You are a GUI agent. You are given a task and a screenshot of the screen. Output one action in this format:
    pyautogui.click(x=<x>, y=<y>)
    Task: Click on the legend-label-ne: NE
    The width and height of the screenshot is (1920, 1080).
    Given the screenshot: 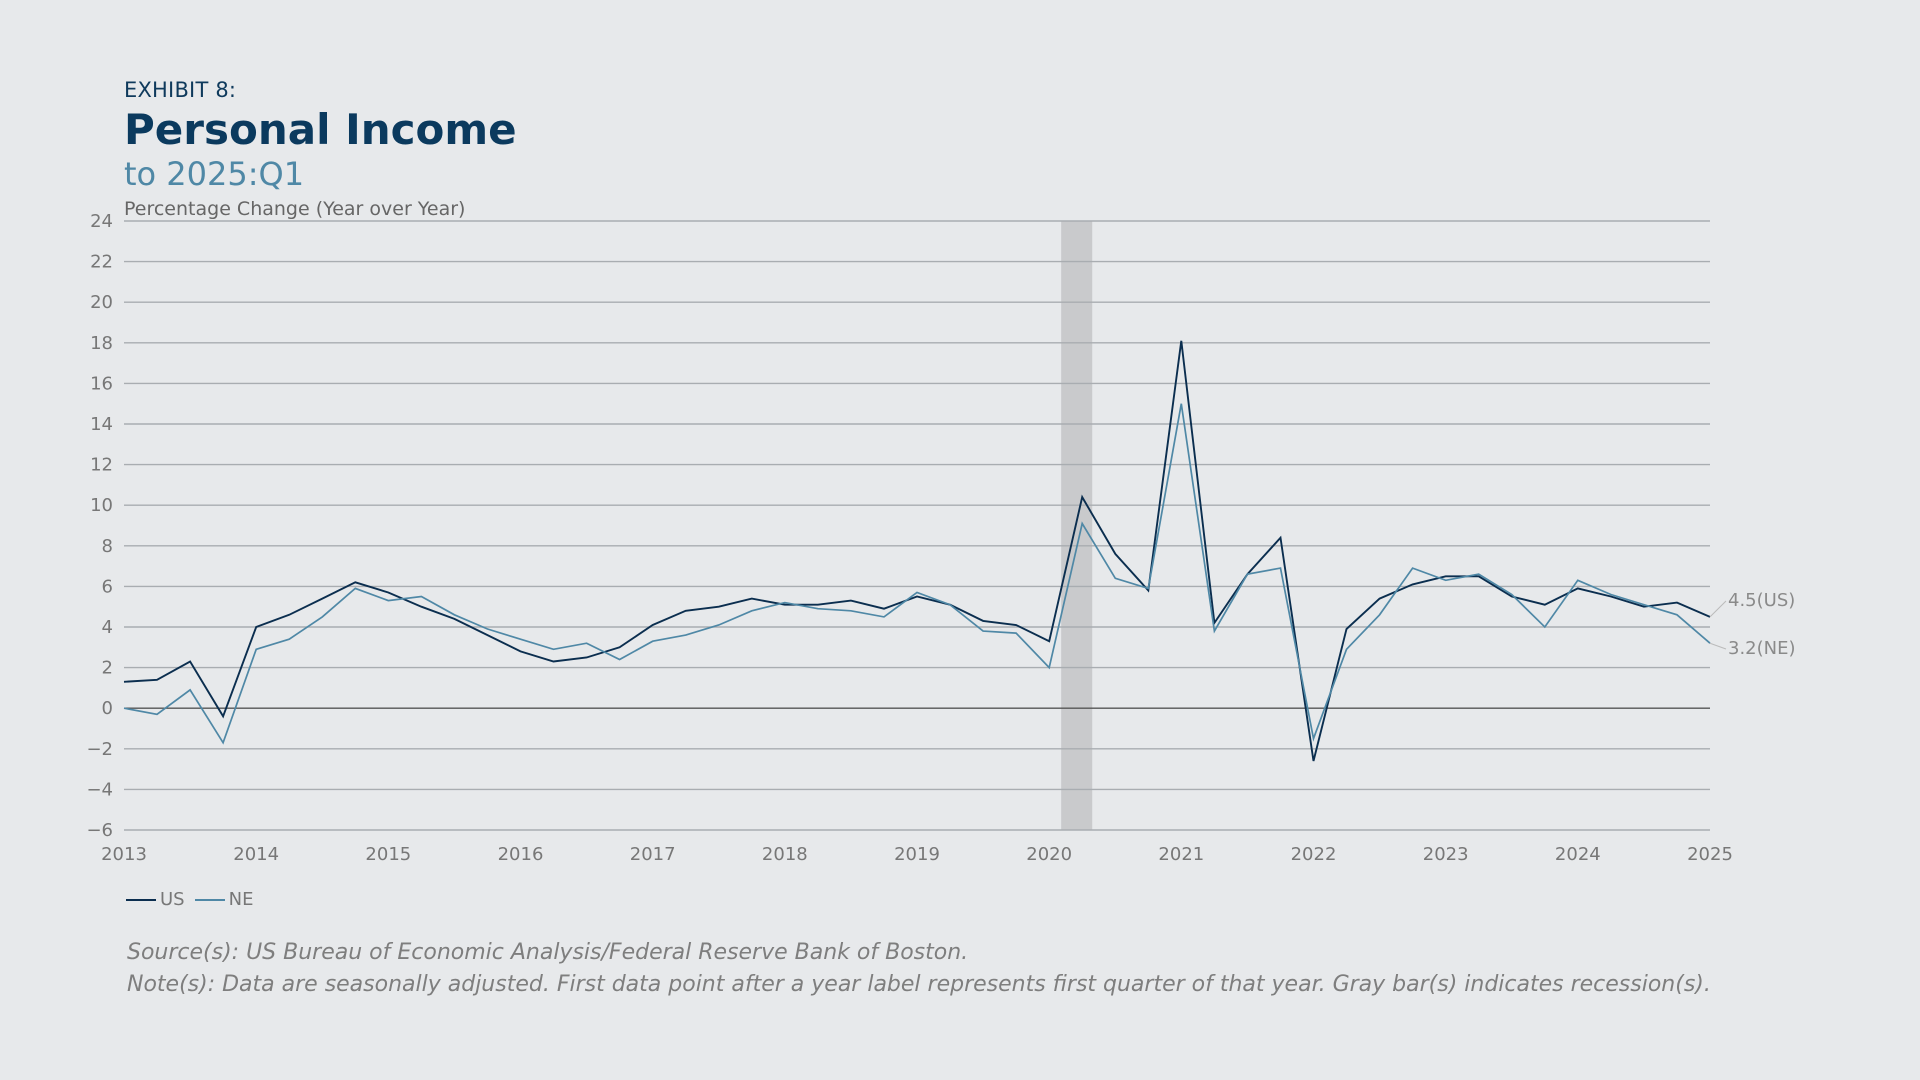 What is the action you would take?
    pyautogui.click(x=241, y=899)
    